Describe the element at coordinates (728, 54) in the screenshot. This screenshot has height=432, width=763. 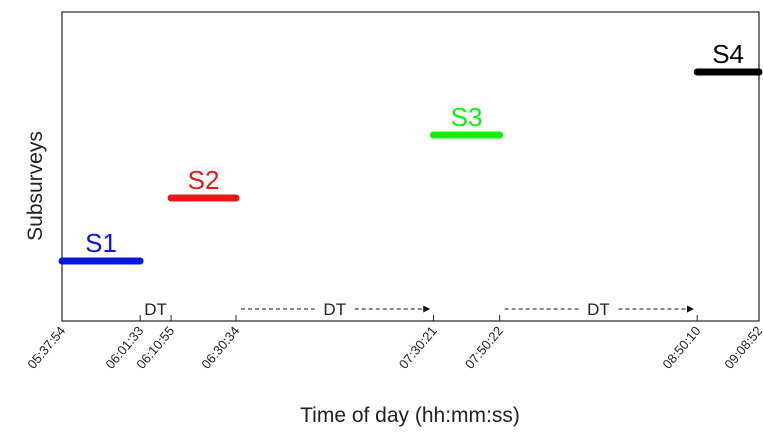
I see `segment-label-s4: S4` at that location.